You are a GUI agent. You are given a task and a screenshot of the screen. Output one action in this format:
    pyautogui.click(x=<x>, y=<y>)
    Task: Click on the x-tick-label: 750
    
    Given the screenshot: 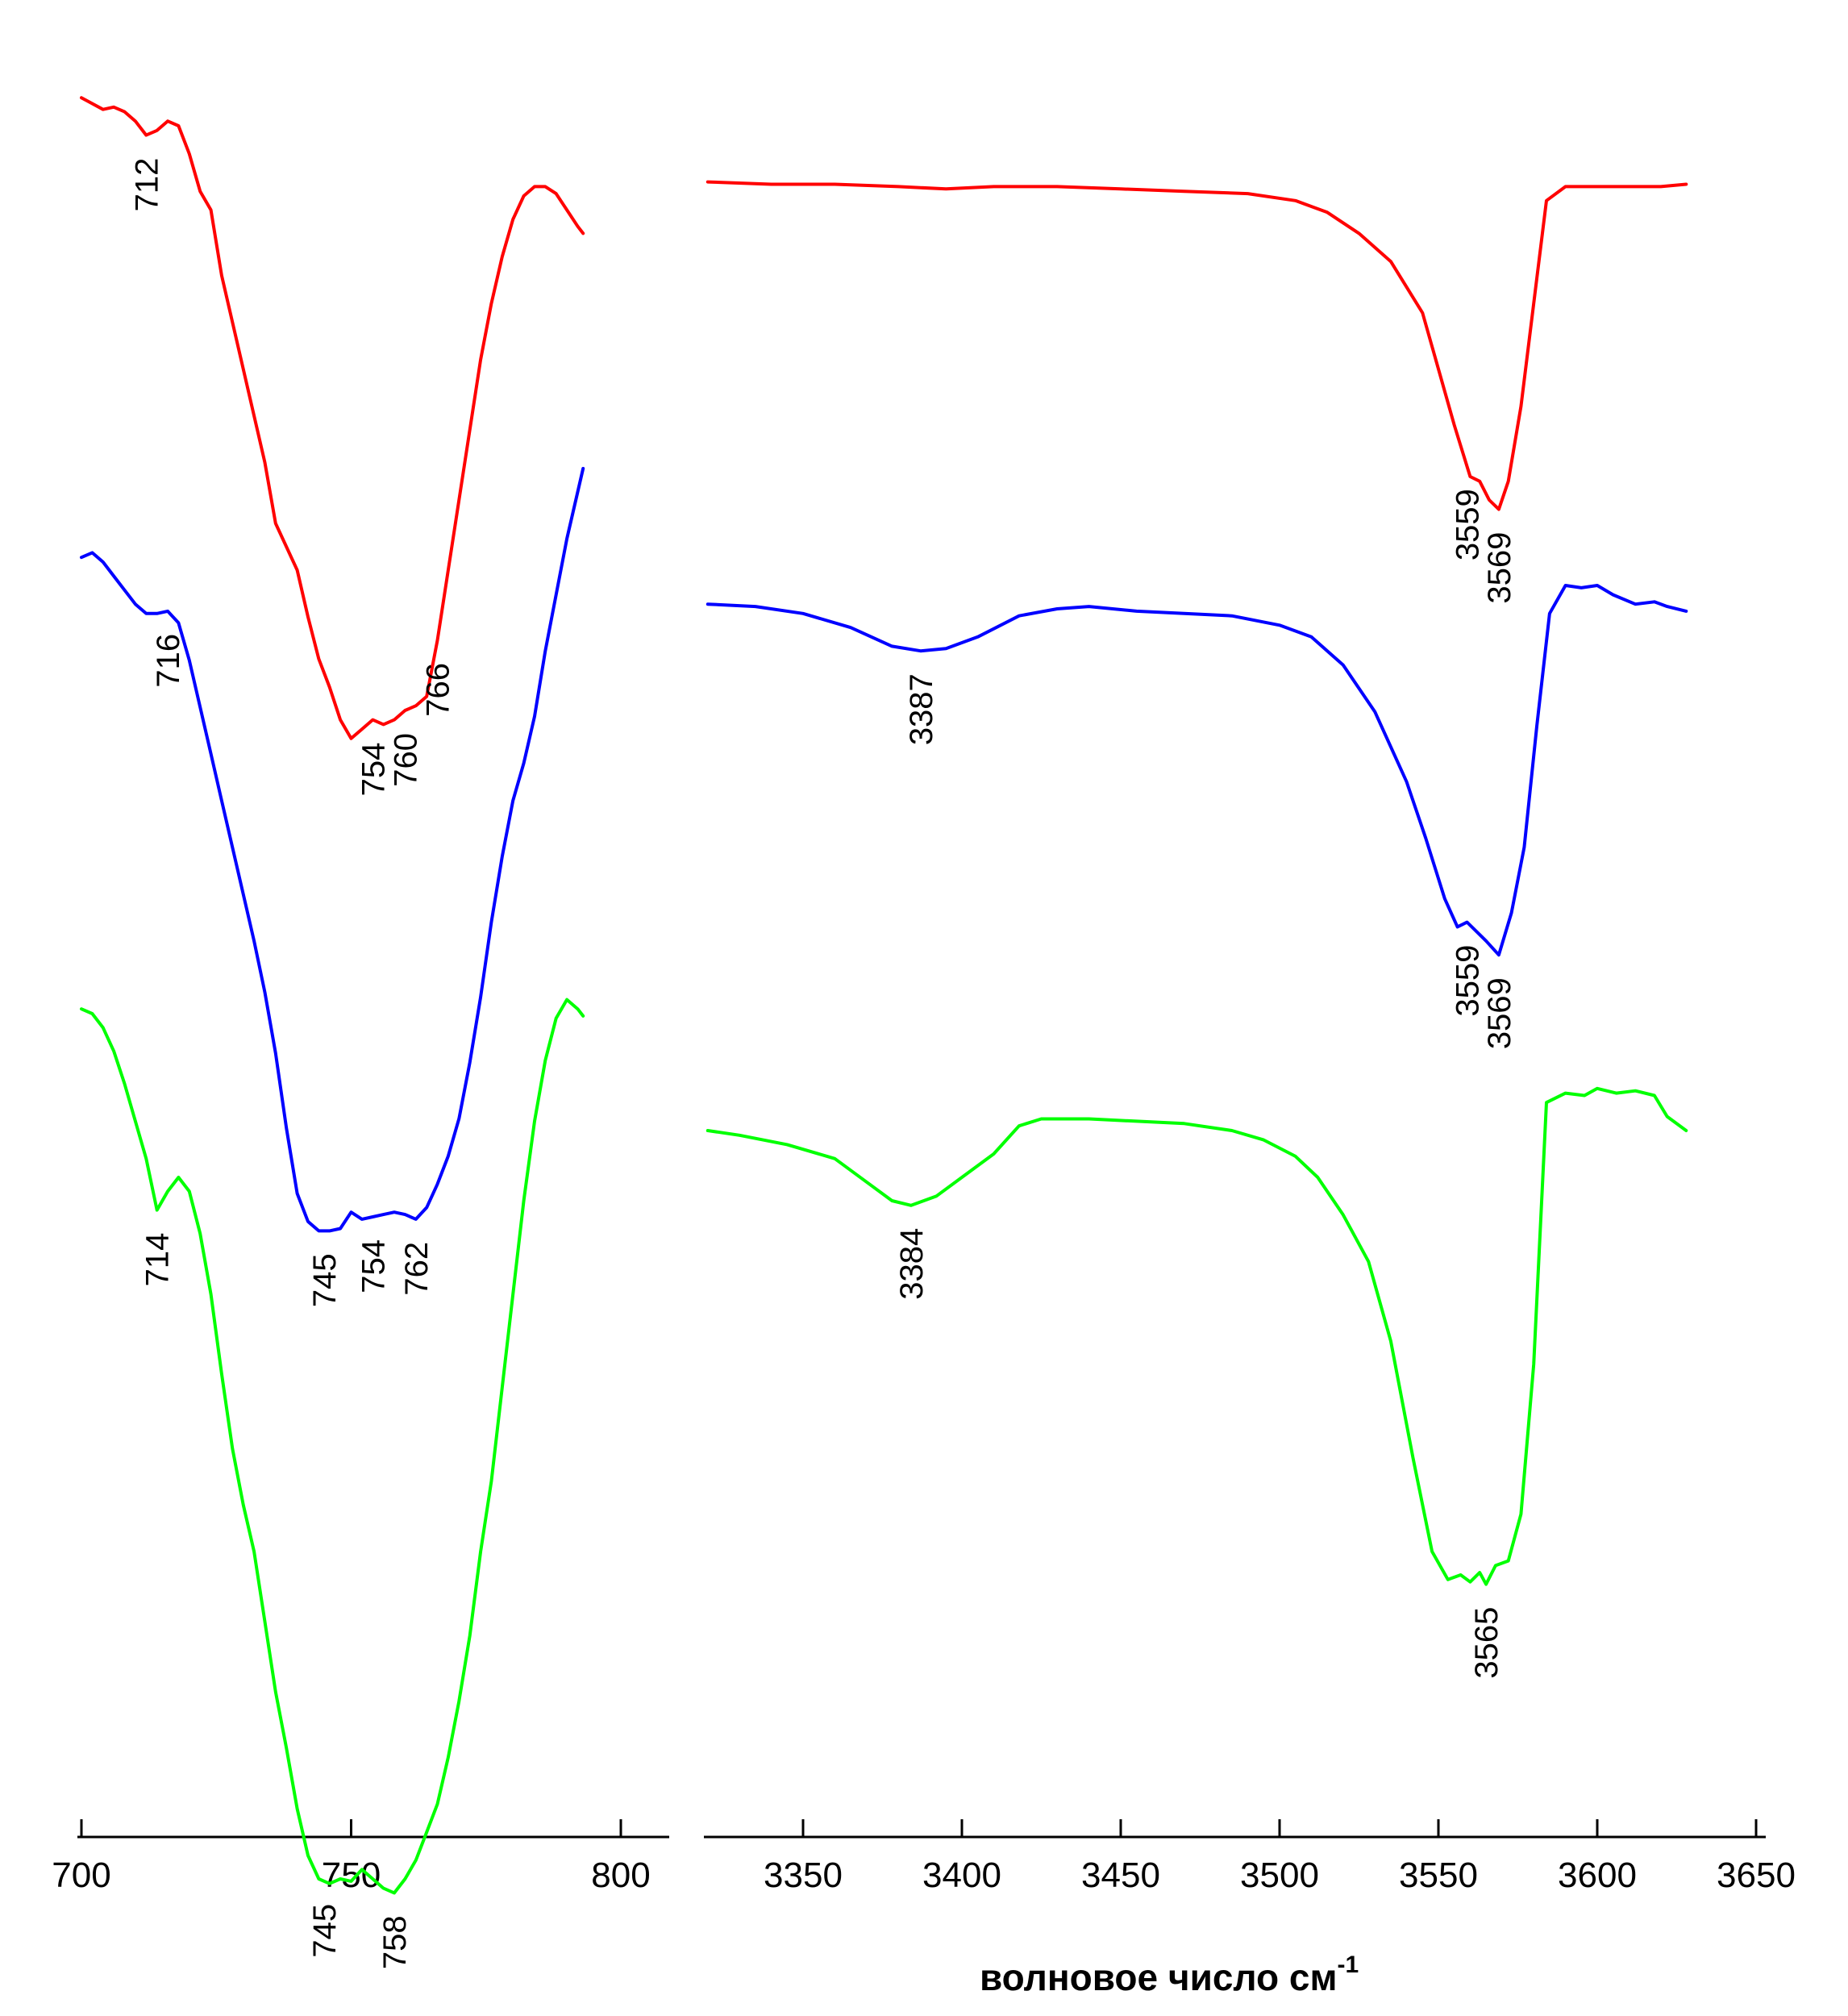 What is the action you would take?
    pyautogui.click(x=351, y=1876)
    